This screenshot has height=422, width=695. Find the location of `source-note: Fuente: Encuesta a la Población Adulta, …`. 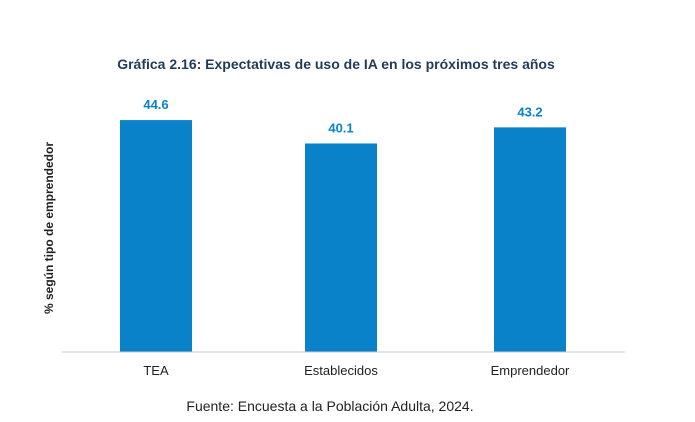

source-note: Fuente: Encuesta a la Población Adulta, … is located at coordinates (329, 406).